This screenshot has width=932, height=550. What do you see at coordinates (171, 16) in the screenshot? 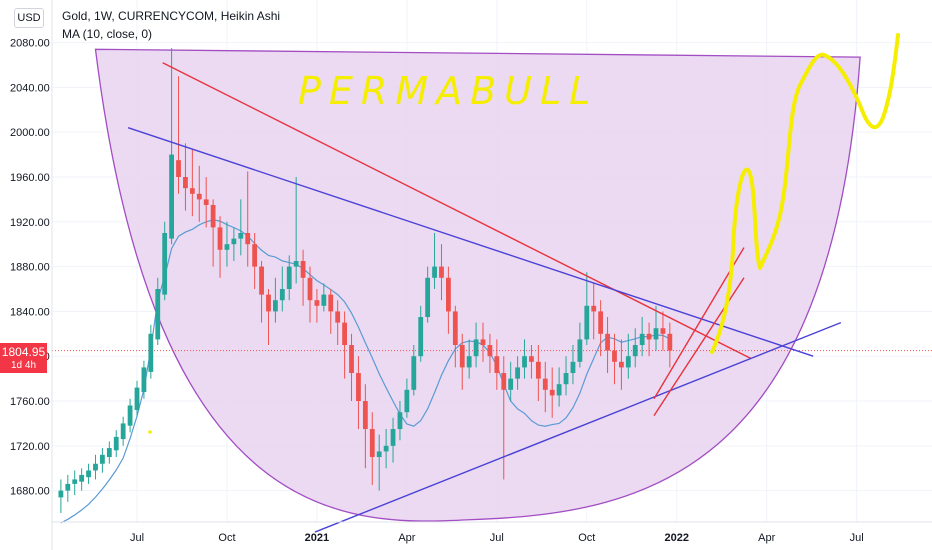
I see `symbol-title: Gold, 1W, CURRENCYCOM, Heikin Ashi` at bounding box center [171, 16].